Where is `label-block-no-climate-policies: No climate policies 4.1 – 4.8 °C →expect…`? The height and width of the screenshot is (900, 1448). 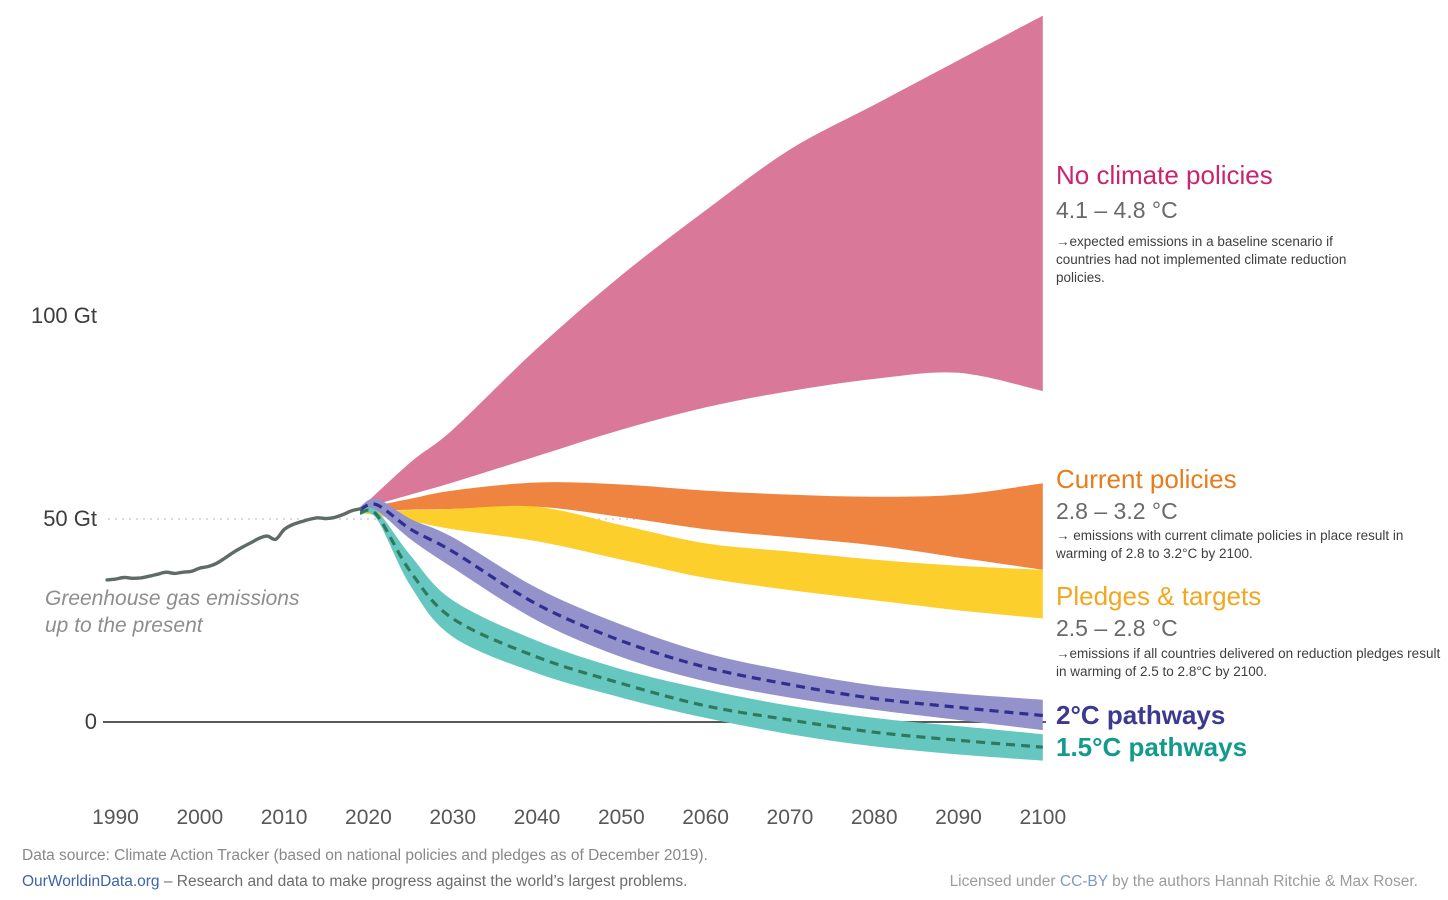
label-block-no-climate-policies: No climate policies 4.1 – 4.8 °C →expect… is located at coordinates (1236, 224).